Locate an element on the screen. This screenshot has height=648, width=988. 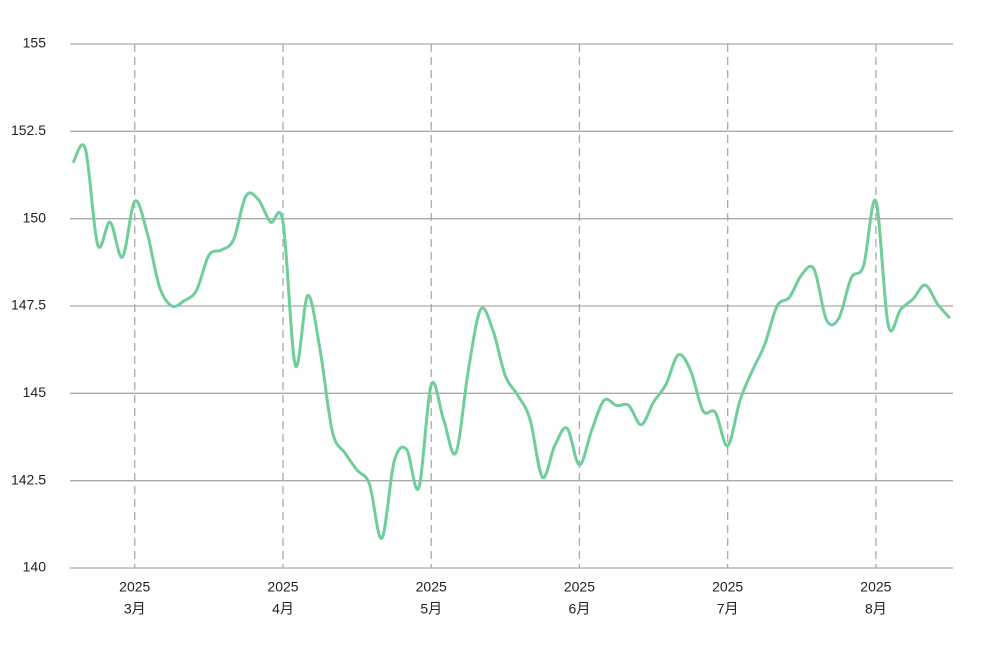
y-tick-label: 142.5 is located at coordinates (28, 479).